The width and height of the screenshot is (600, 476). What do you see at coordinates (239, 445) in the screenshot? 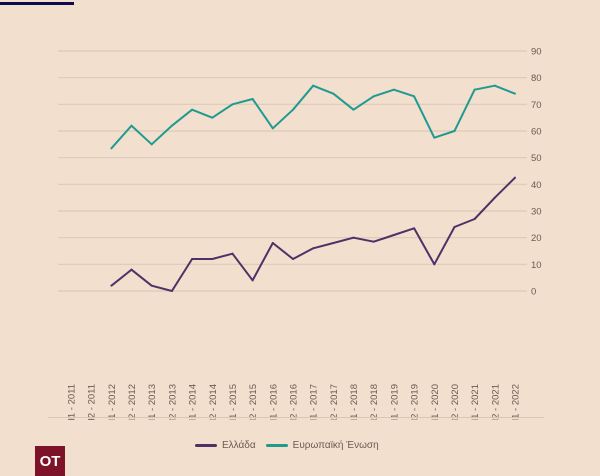
I see `legend-label: Ελλάδα` at bounding box center [239, 445].